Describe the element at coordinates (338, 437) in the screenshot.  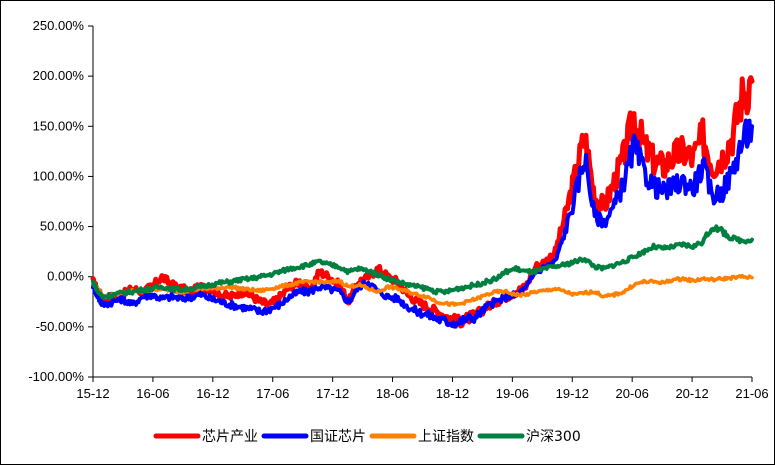
I see `legend-label: 国证芯片` at that location.